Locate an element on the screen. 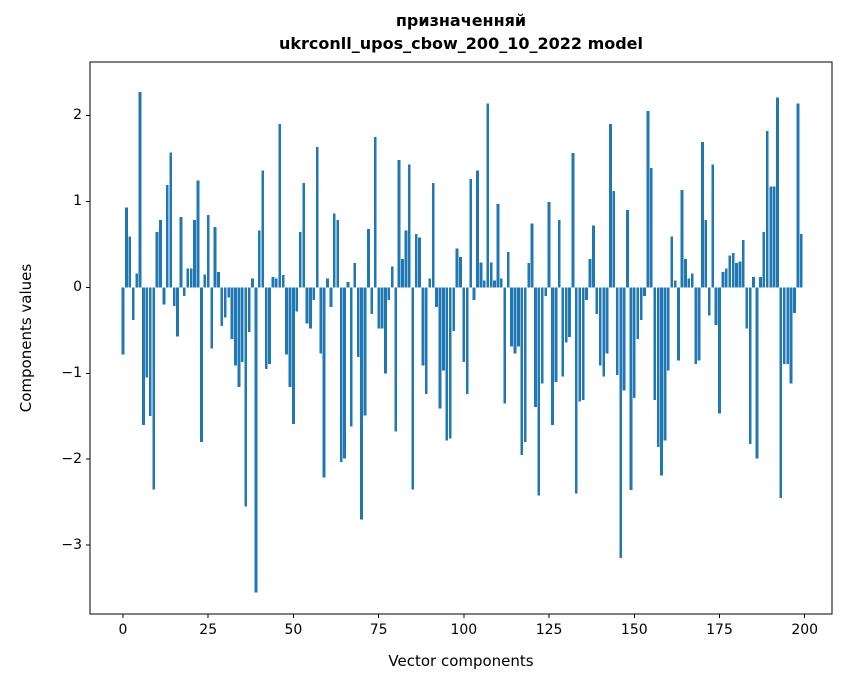 This screenshot has height=696, width=847. x-tick-label: 125 is located at coordinates (549, 630).